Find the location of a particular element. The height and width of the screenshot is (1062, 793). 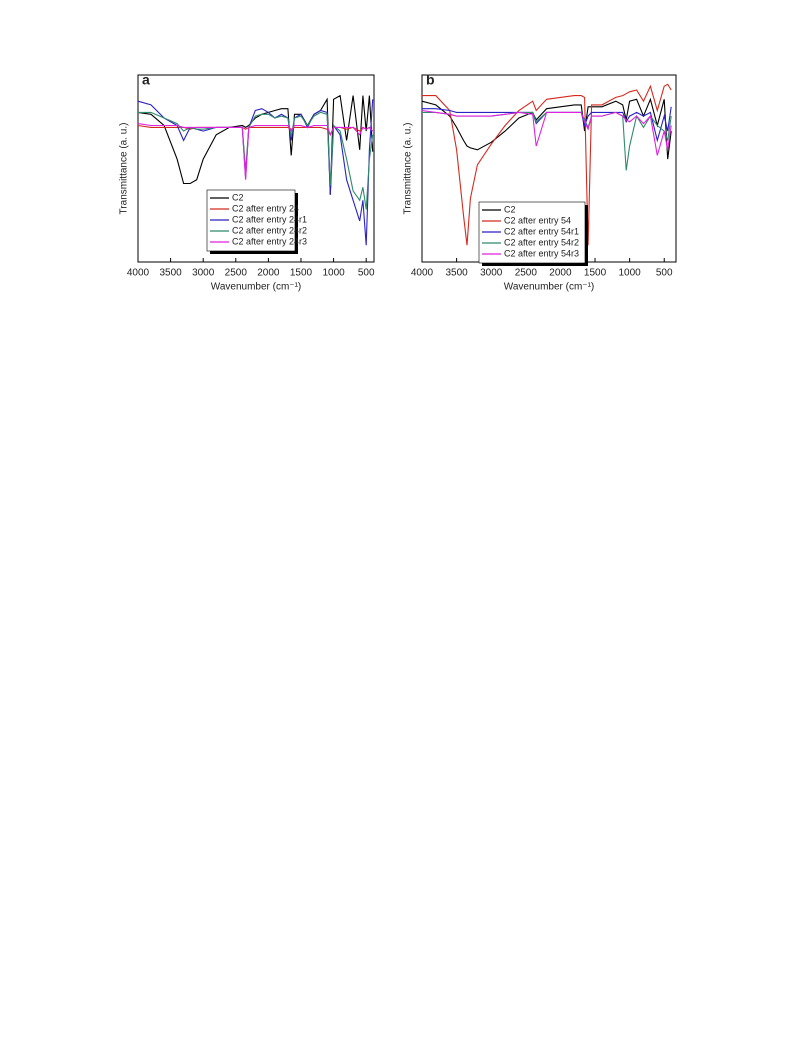

panel-label: b is located at coordinates (430, 80).